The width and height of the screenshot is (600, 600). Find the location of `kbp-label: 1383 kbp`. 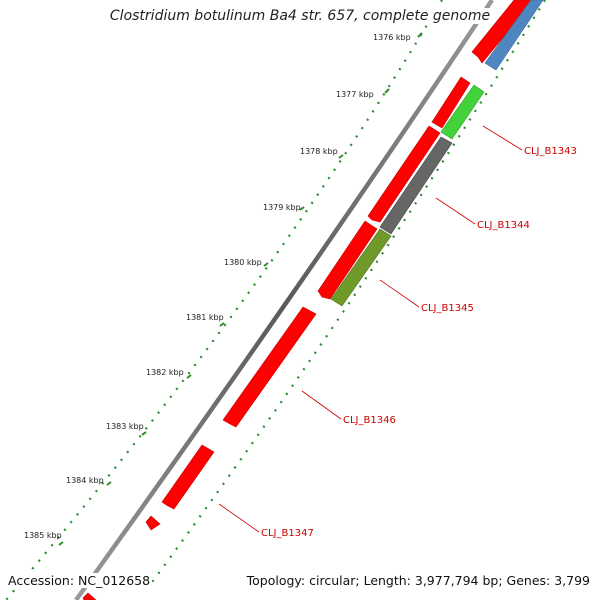

kbp-label: 1383 kbp is located at coordinates (125, 426).